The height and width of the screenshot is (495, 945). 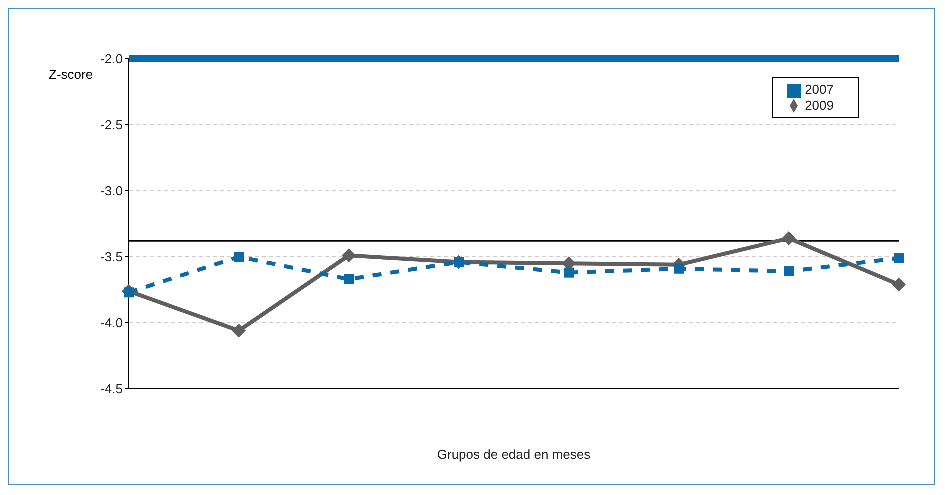 I want to click on y-axis-title: Z-score, so click(x=71, y=74).